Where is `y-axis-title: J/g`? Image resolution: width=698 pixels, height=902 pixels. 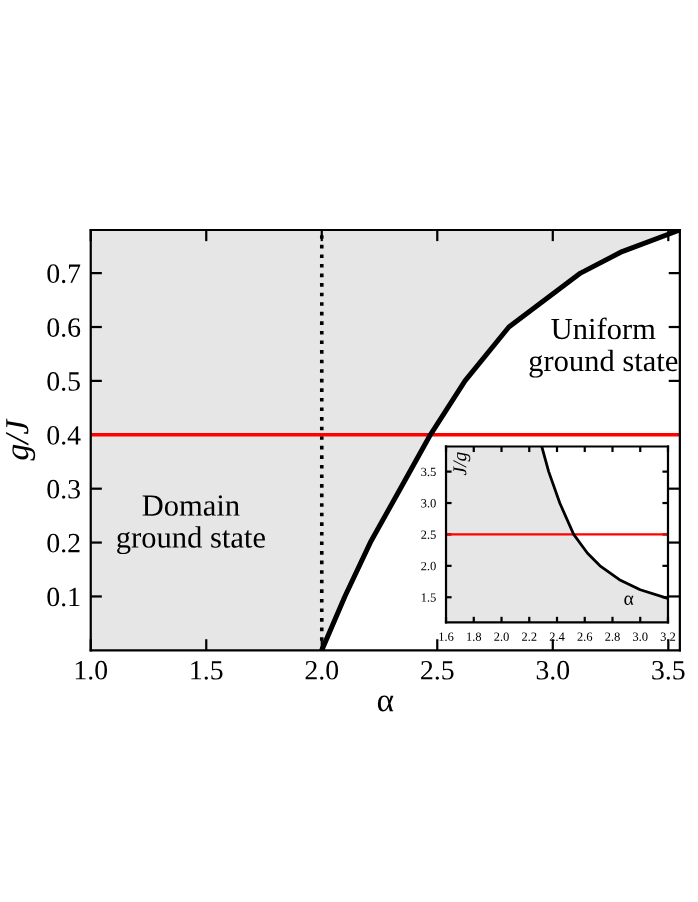
y-axis-title: J/g is located at coordinates (462, 464).